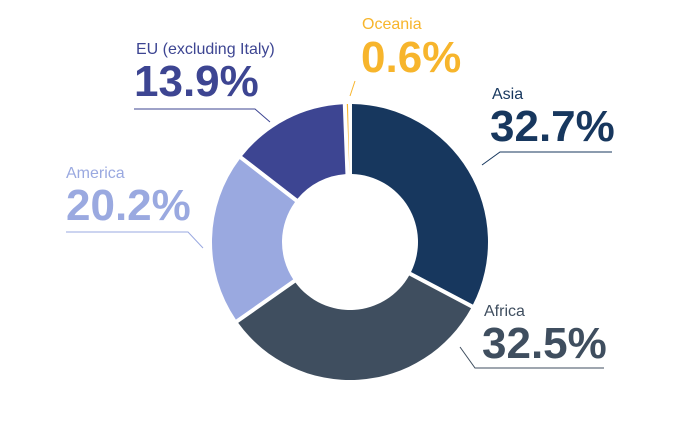 The image size is (700, 424). Describe the element at coordinates (95, 173) in the screenshot. I see `label-name-america: America` at that location.